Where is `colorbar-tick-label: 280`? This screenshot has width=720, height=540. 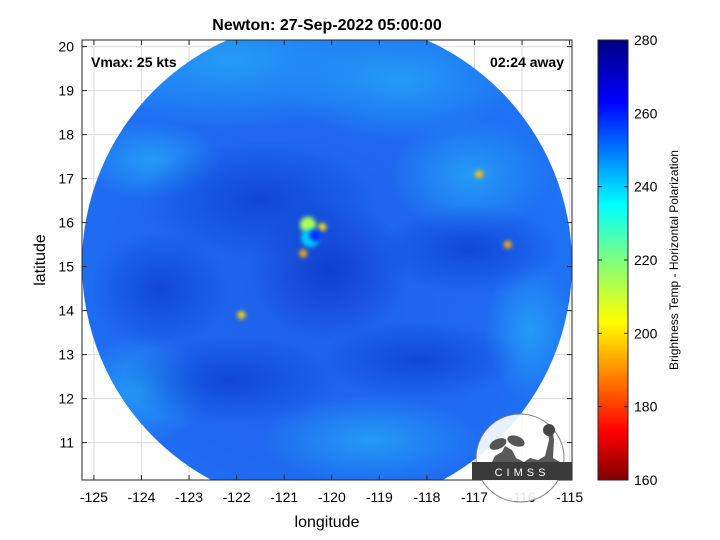
colorbar-tick-label: 280 is located at coordinates (646, 40).